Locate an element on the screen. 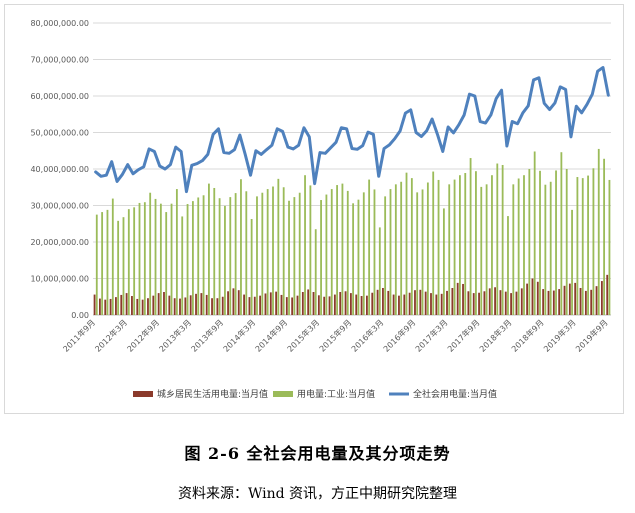 This screenshot has width=635, height=513. x-tick-label: 2018年9月 is located at coordinates (527, 335).